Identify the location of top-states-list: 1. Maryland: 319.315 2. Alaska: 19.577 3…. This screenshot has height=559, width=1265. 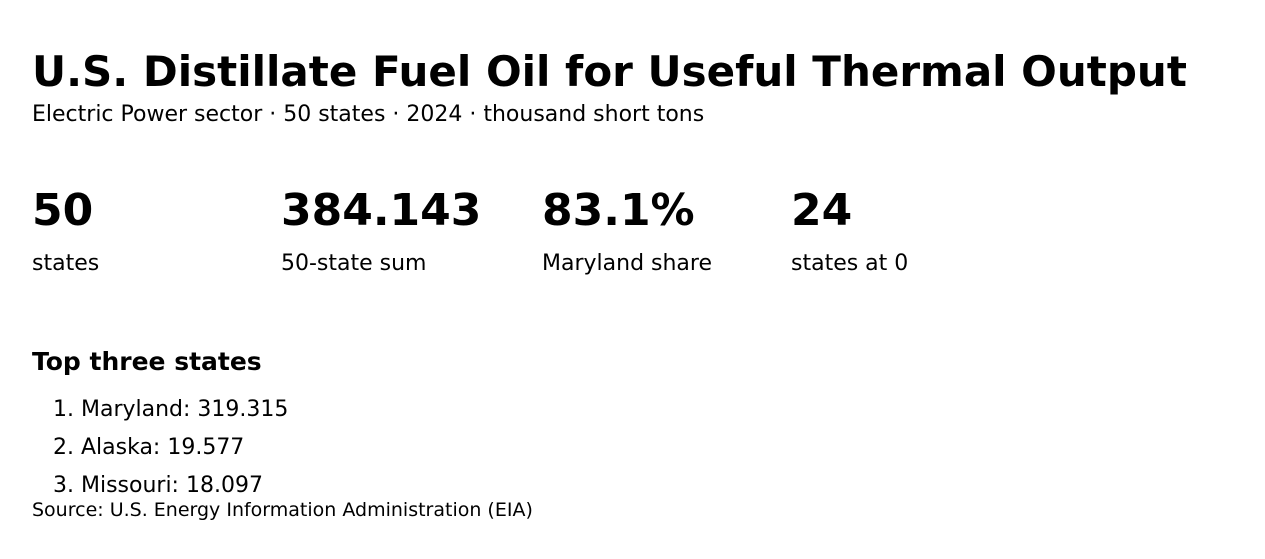
(170, 448).